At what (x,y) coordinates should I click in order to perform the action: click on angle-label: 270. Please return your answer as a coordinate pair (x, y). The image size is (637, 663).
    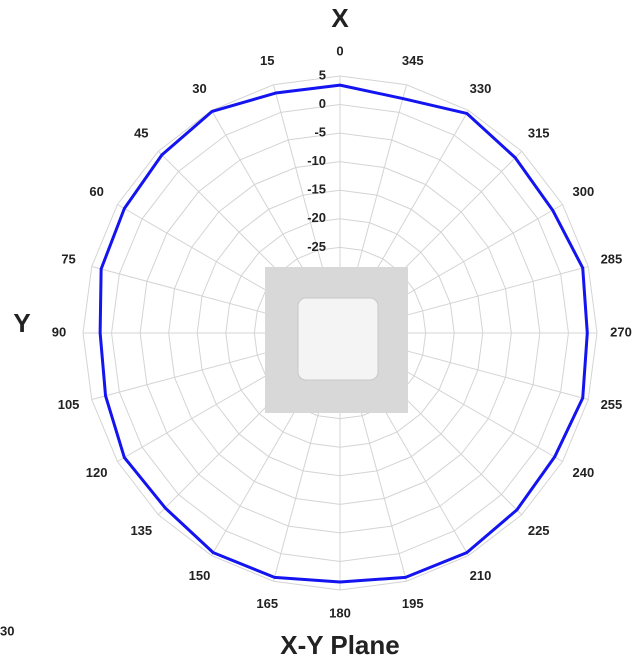
    Looking at the image, I should click on (621, 331).